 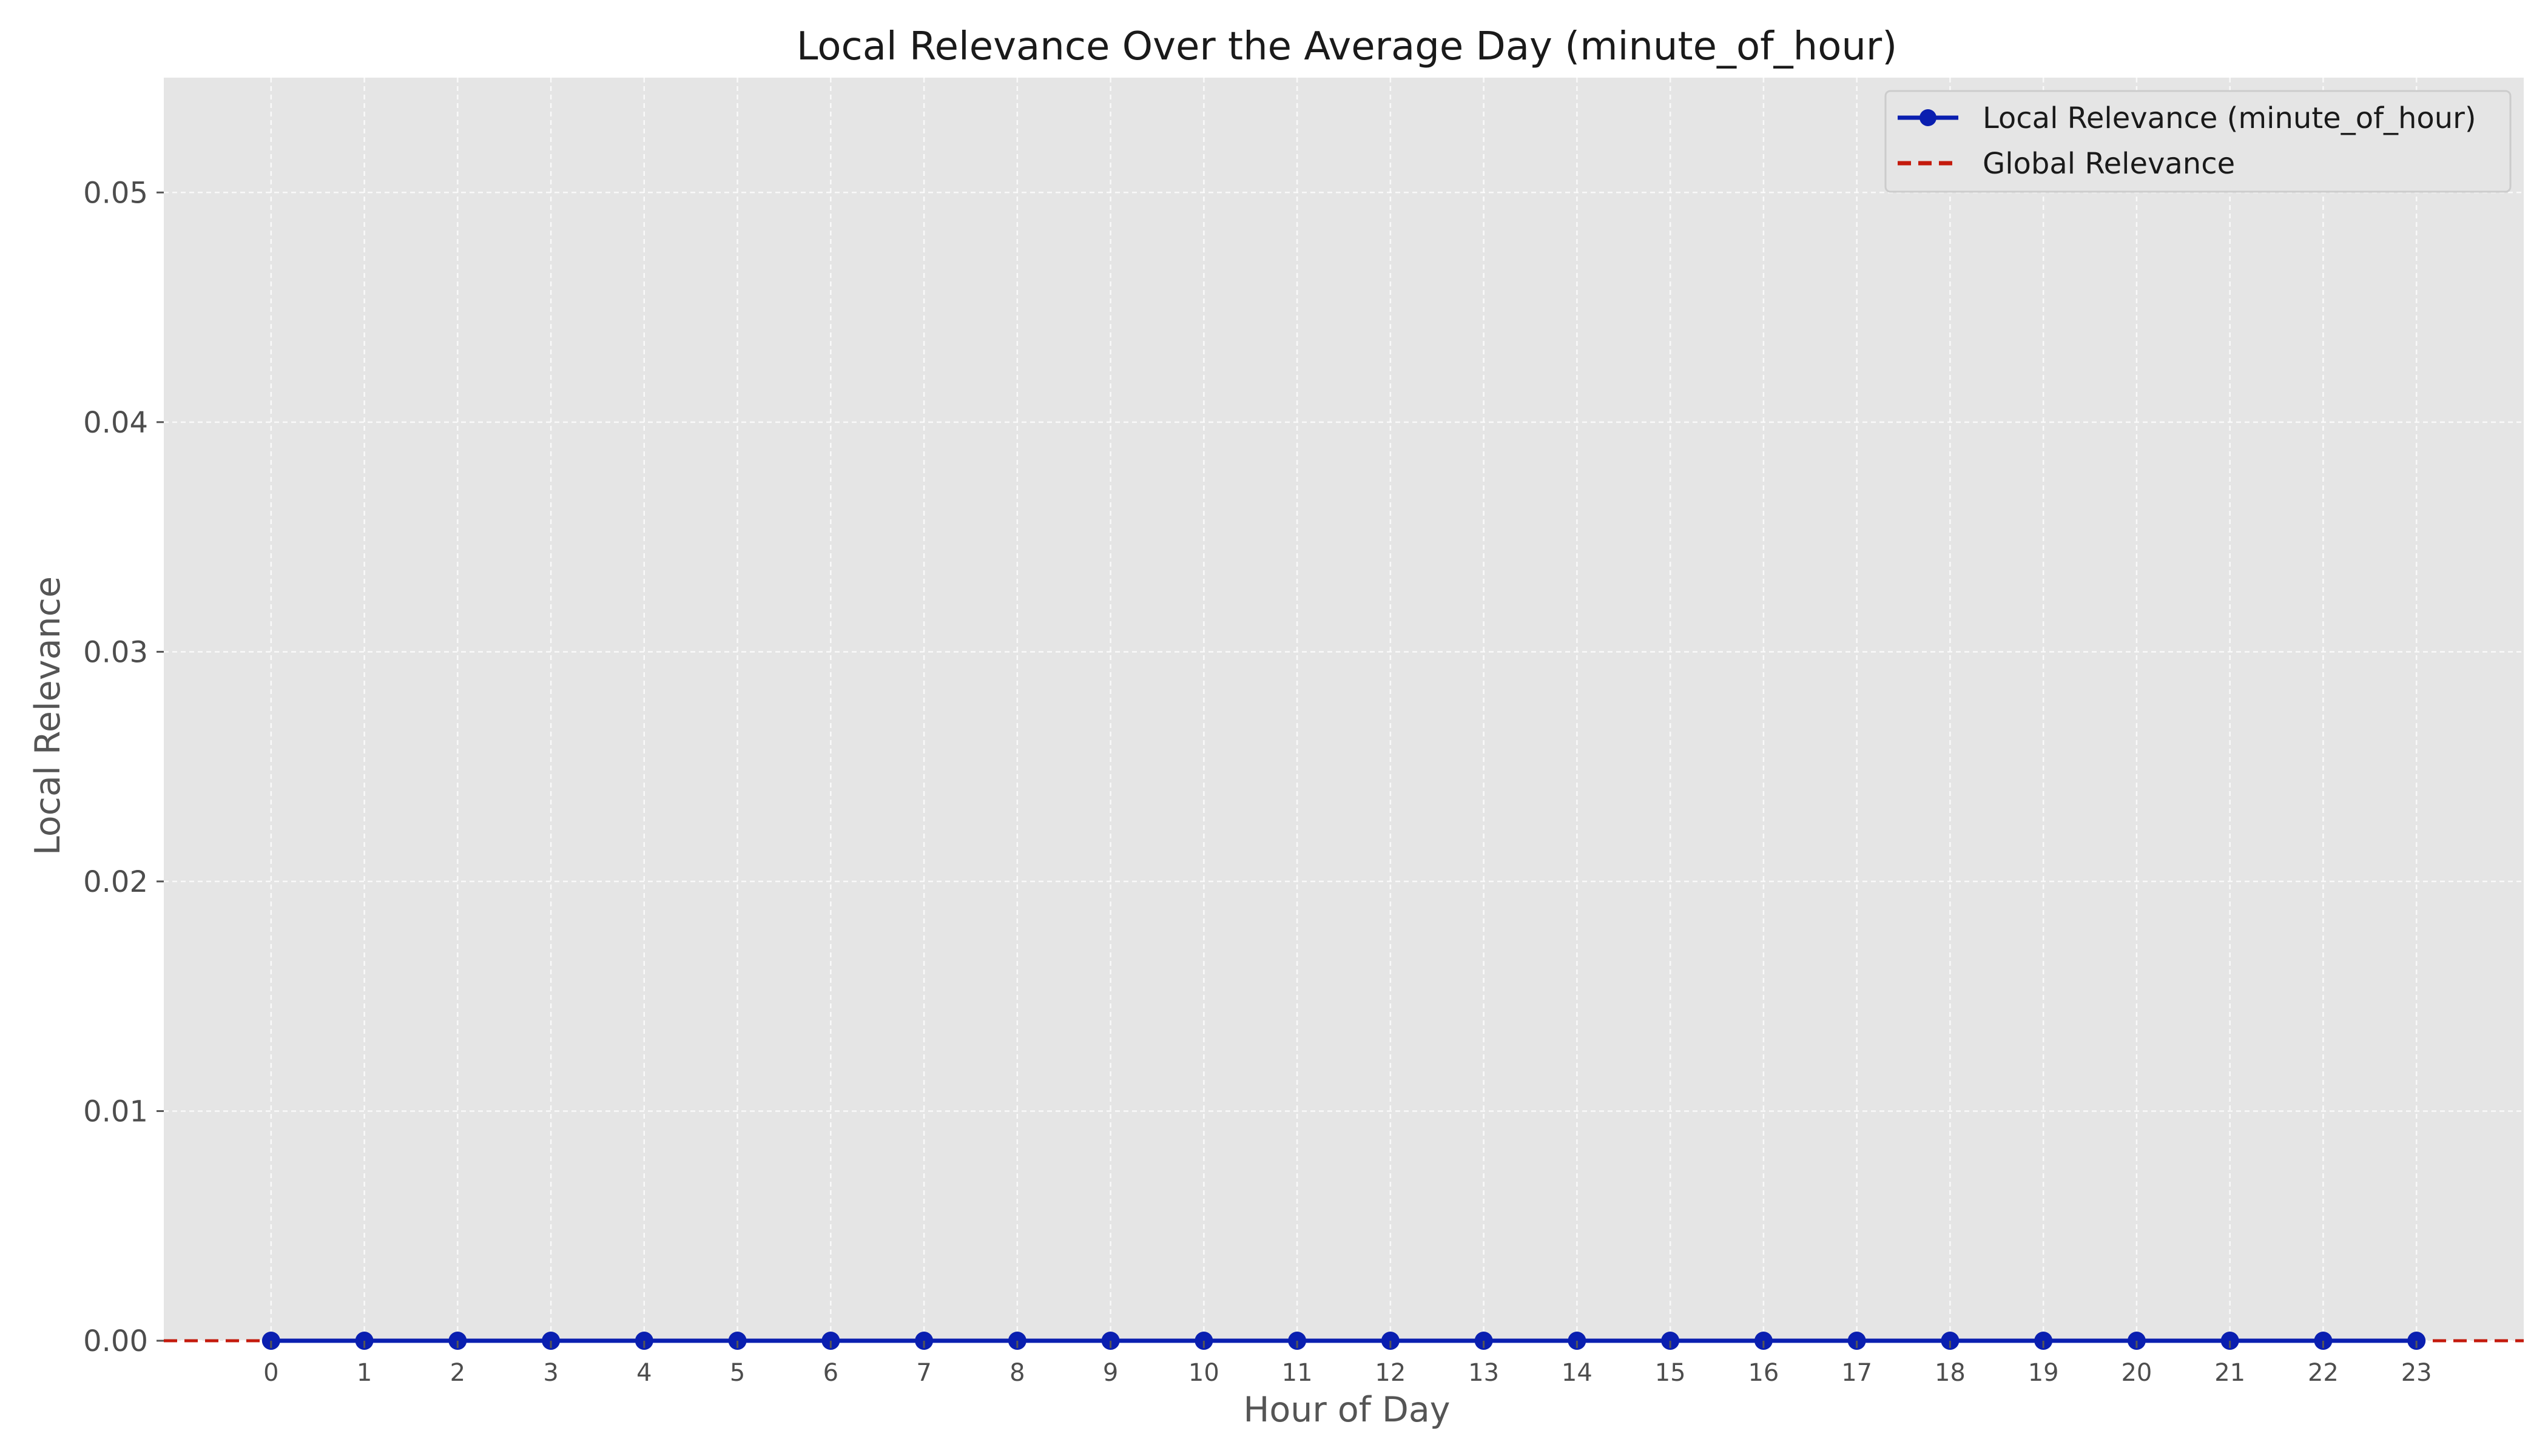 I want to click on y-ticks: 0.00 0.01 0.02 0.03 0.04 0.05, so click(x=123, y=767).